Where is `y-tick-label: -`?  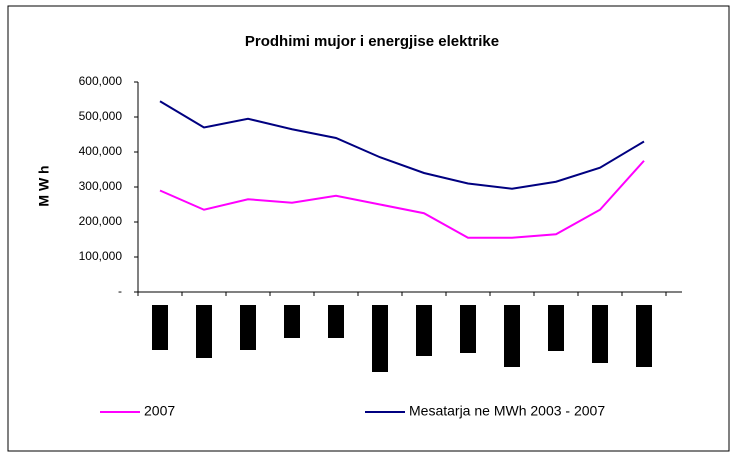
y-tick-label: - is located at coordinates (120, 291).